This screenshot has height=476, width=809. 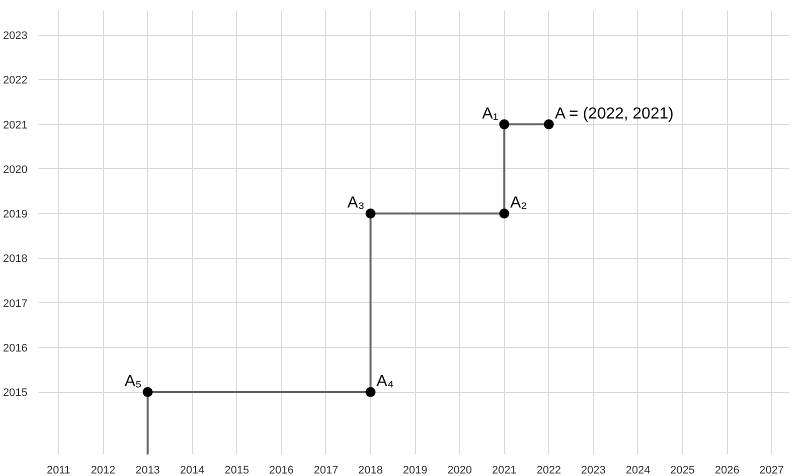 What do you see at coordinates (15, 393) in the screenshot?
I see `y-tick-label: 2015` at bounding box center [15, 393].